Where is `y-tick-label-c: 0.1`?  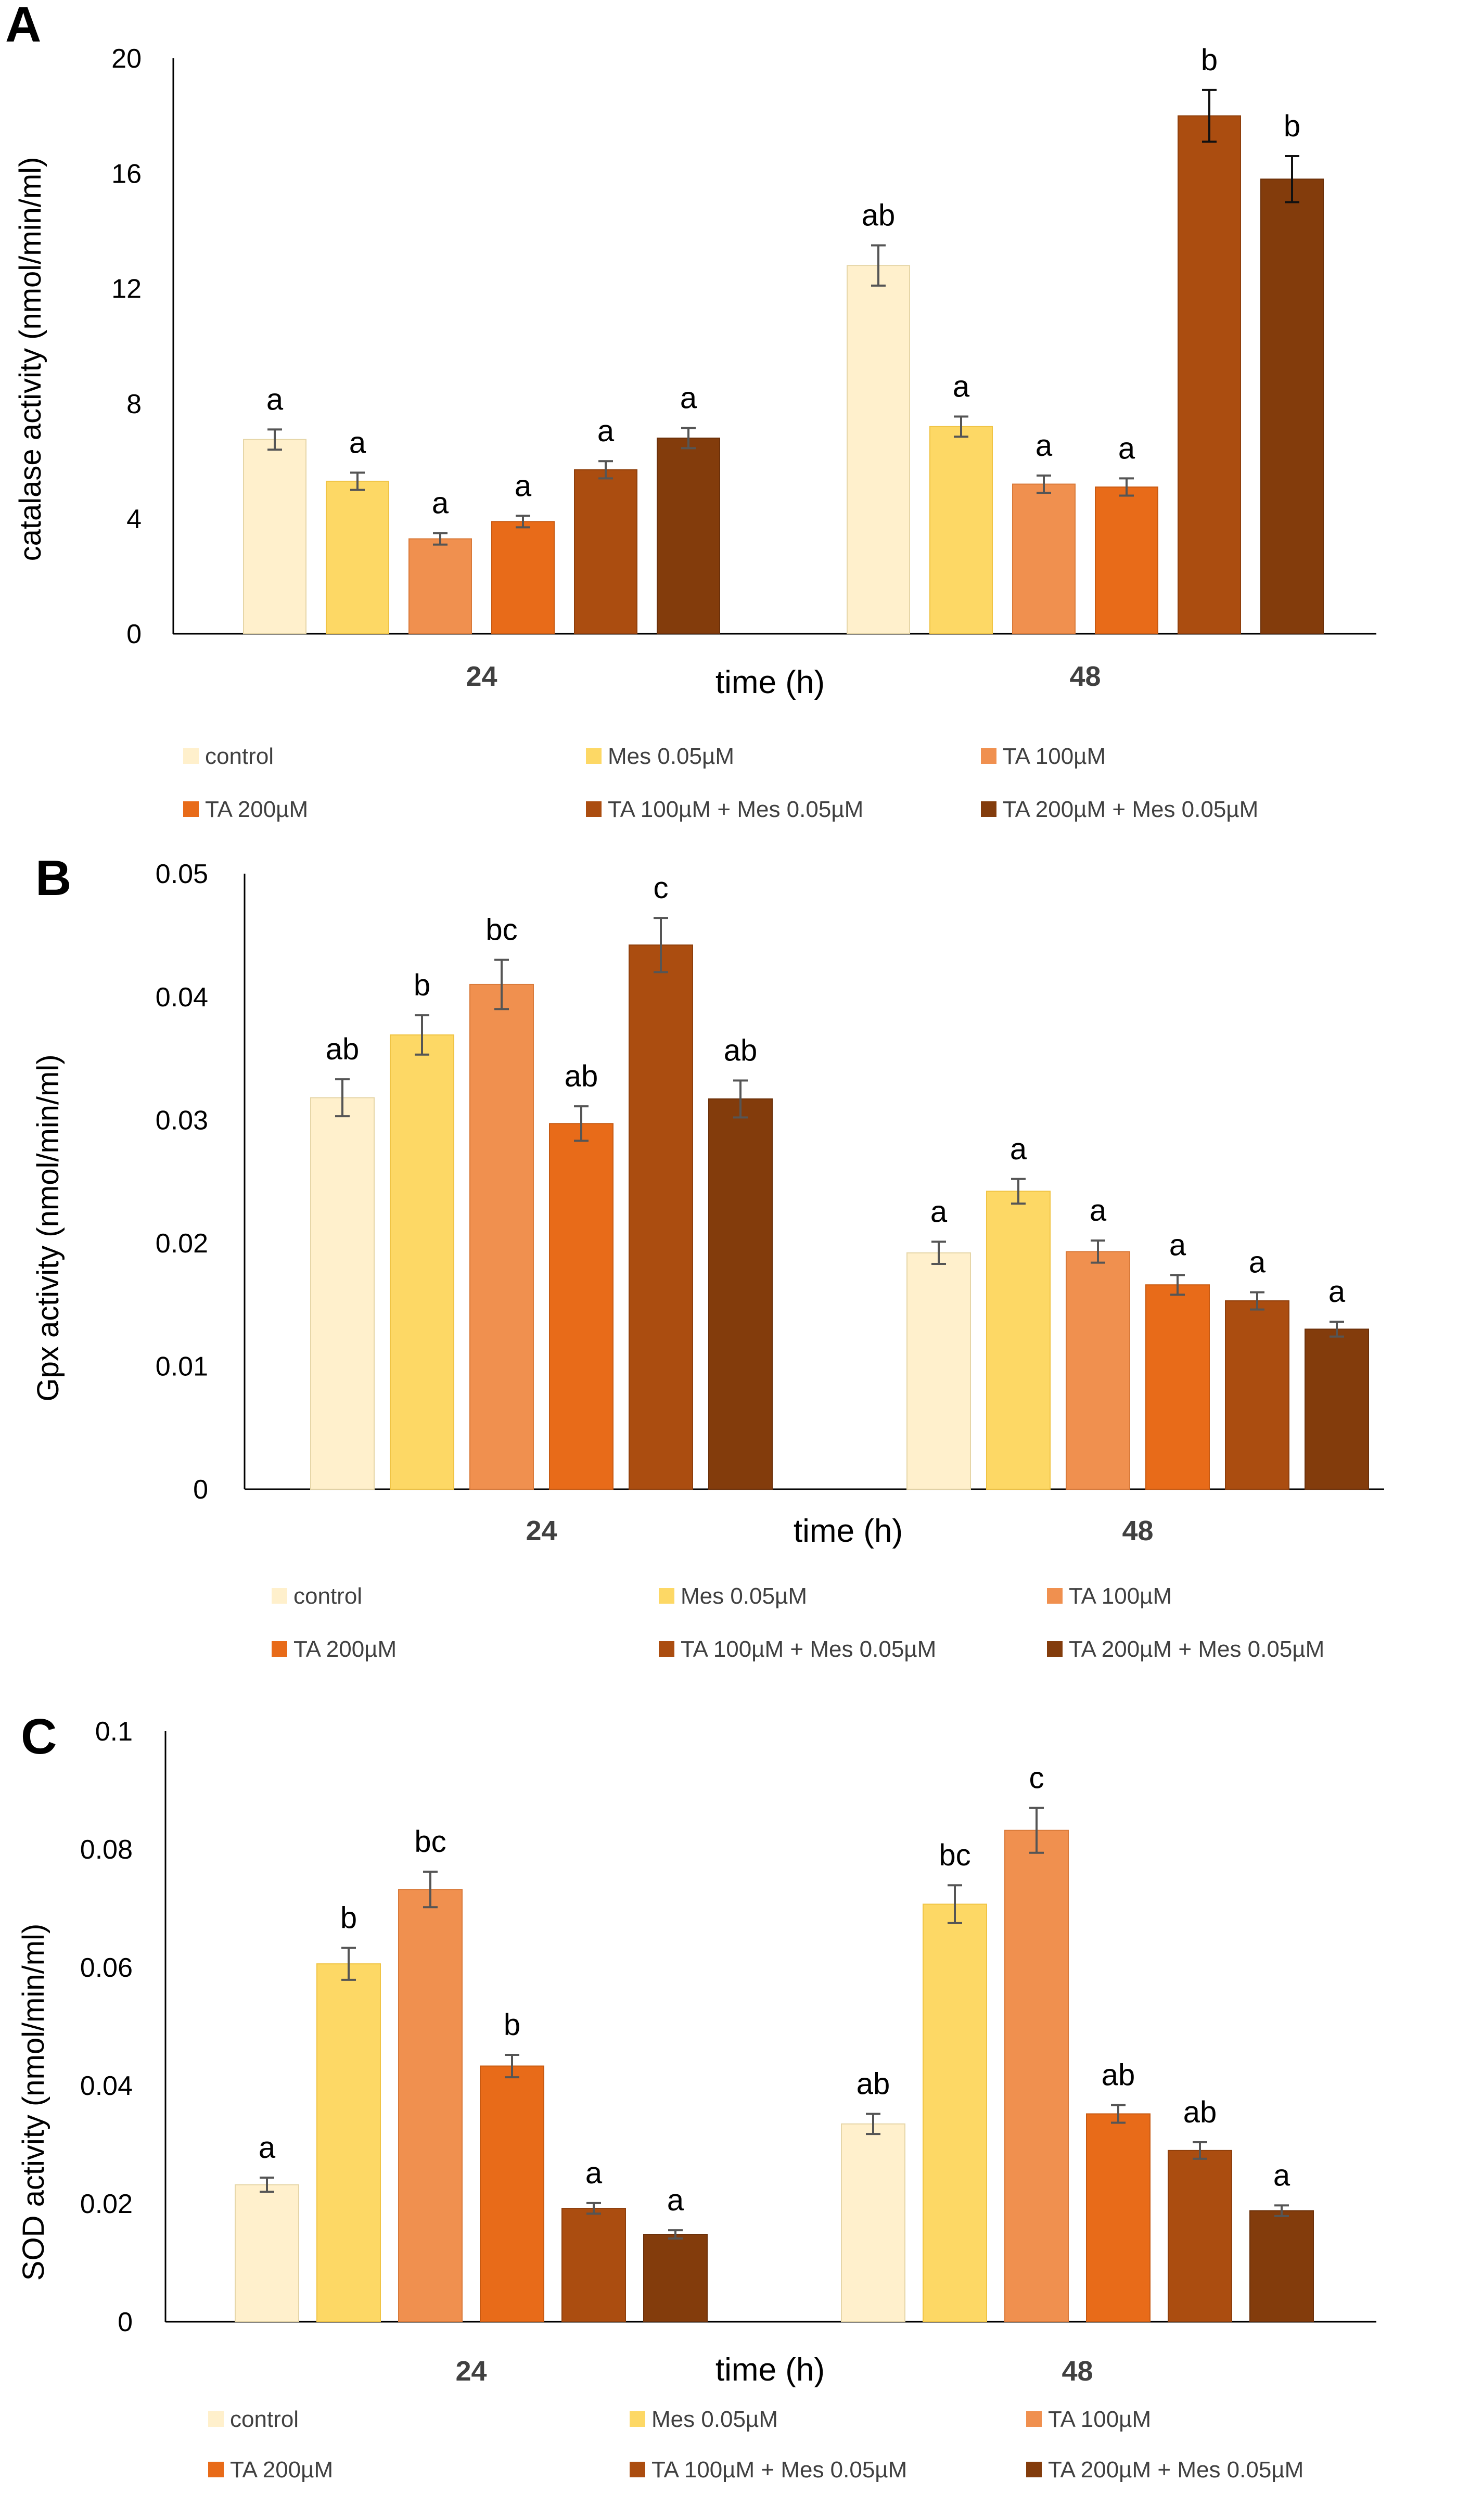
y-tick-label-c: 0.1 is located at coordinates (114, 1732).